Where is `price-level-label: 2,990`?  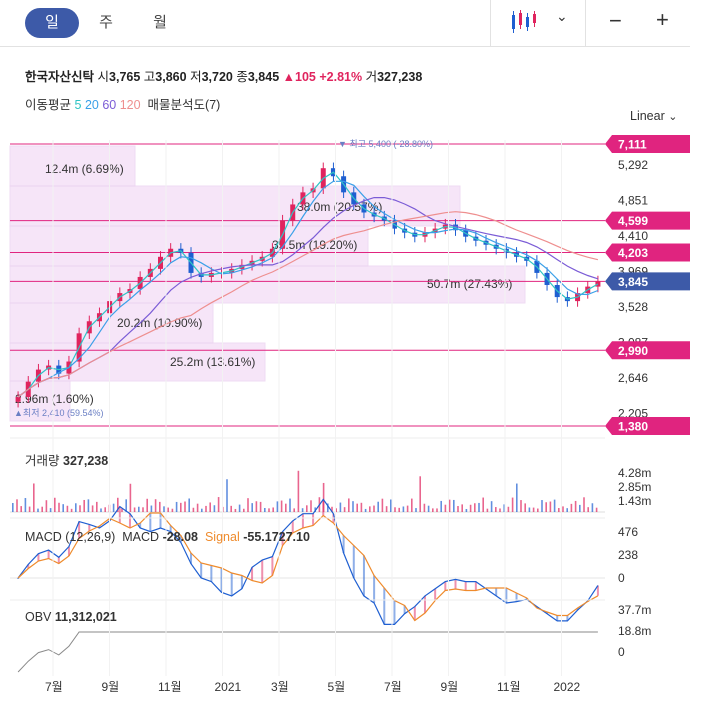
price-level-label: 2,990 is located at coordinates (633, 351).